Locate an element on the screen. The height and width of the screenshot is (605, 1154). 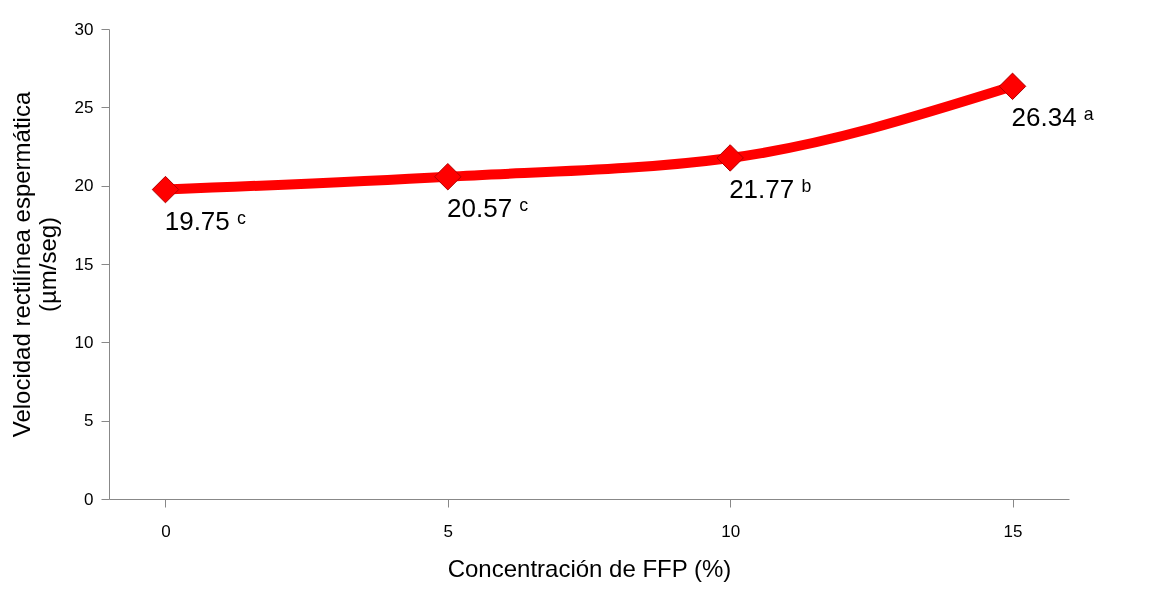
data-label: 19.75 ᶜ is located at coordinates (205, 220).